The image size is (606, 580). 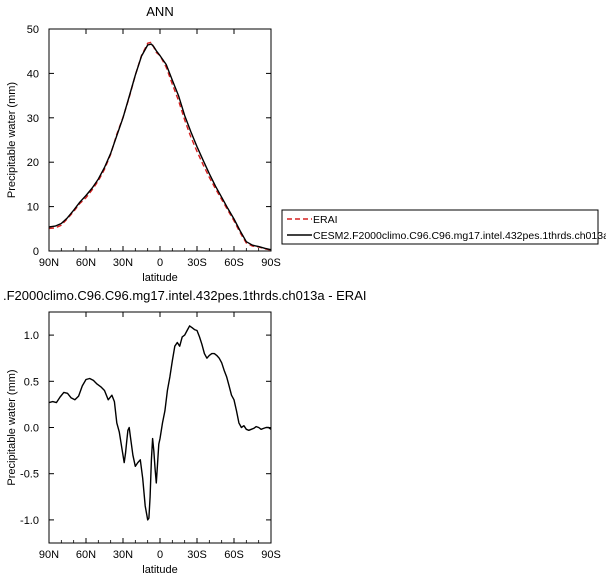 I want to click on series-line-difference, so click(x=160, y=423).